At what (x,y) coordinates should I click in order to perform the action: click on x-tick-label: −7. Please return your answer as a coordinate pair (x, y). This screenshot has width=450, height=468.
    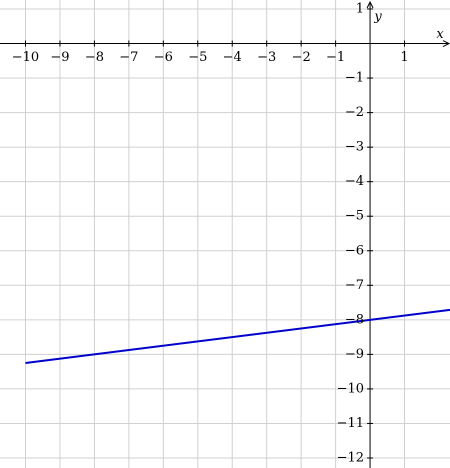
    Looking at the image, I should click on (128, 57).